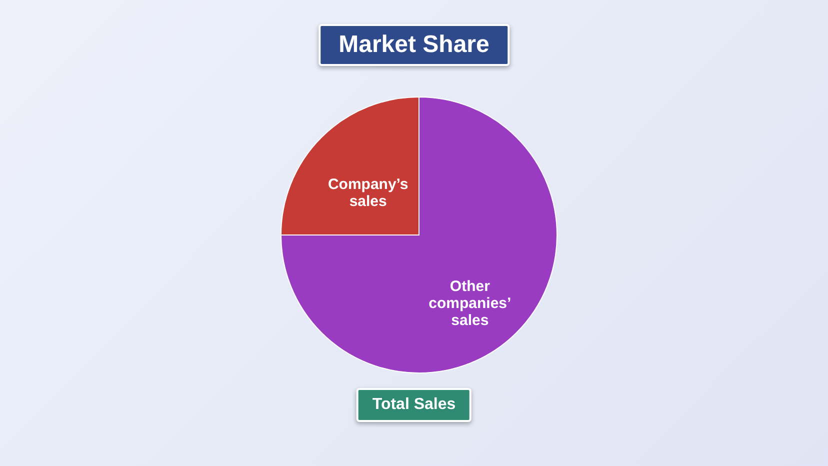 This screenshot has width=828, height=466. I want to click on text: Total Sales, so click(414, 405).